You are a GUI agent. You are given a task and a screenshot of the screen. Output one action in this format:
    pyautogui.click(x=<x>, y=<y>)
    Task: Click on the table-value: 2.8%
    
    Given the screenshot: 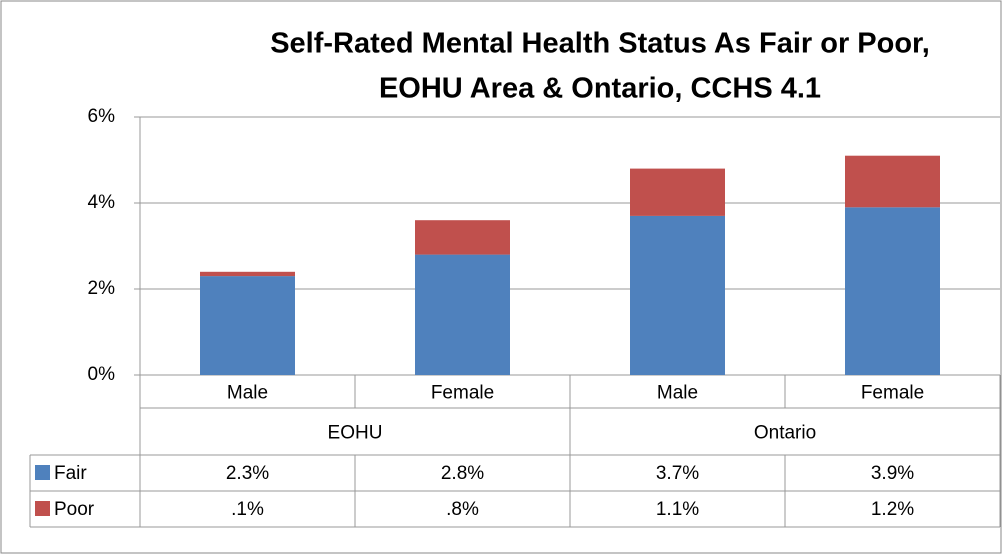 What is the action you would take?
    pyautogui.click(x=462, y=473)
    